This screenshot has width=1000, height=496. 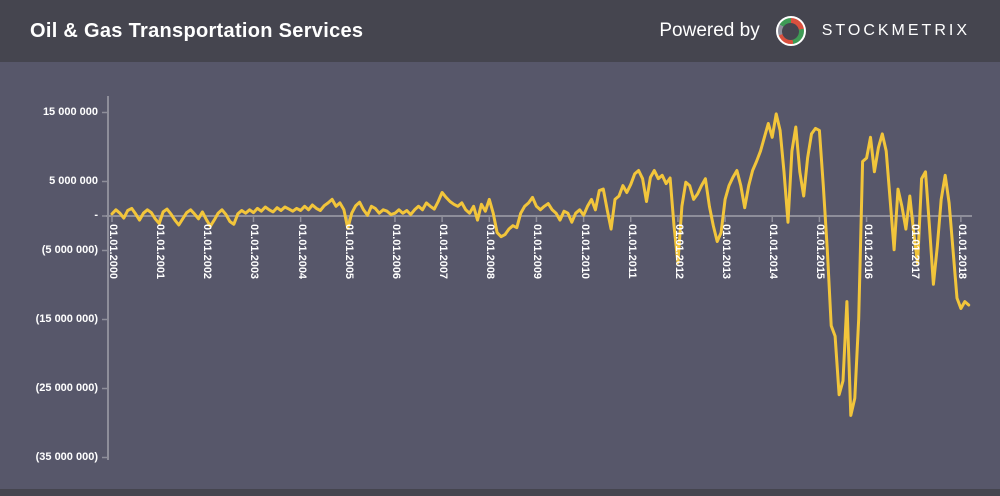 I want to click on x-axis-label: 01.01.2002, so click(x=207, y=252).